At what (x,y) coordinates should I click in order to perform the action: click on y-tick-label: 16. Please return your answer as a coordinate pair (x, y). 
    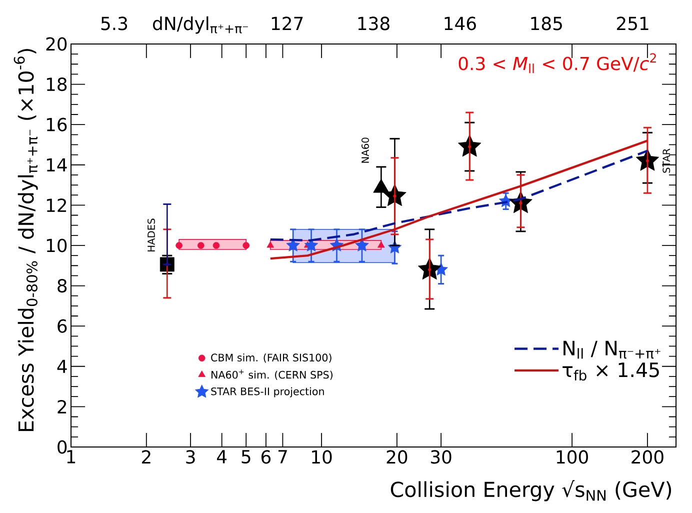
    Looking at the image, I should click on (56, 125).